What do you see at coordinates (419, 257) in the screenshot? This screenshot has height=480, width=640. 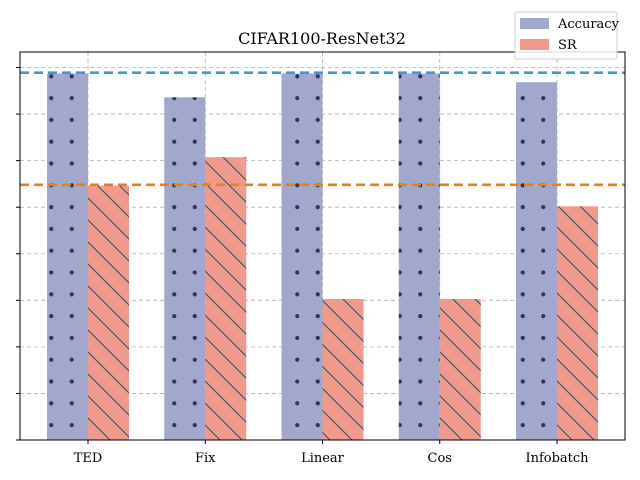 I see `bar-accuracy-cos` at bounding box center [419, 257].